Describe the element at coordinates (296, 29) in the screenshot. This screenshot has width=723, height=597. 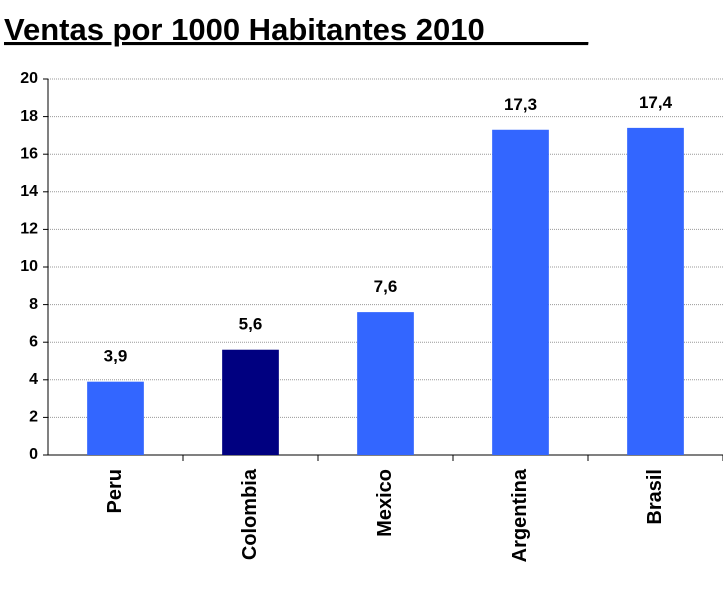
I see `chart-title: Ventas por 1000 Habitantes 2010______` at that location.